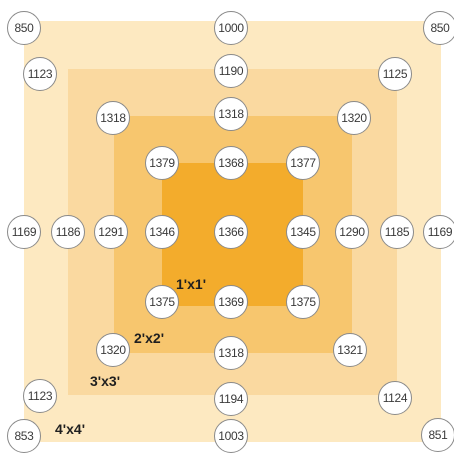 The width and height of the screenshot is (454, 453). Describe the element at coordinates (352, 232) in the screenshot. I see `reading-point: 1290` at that location.